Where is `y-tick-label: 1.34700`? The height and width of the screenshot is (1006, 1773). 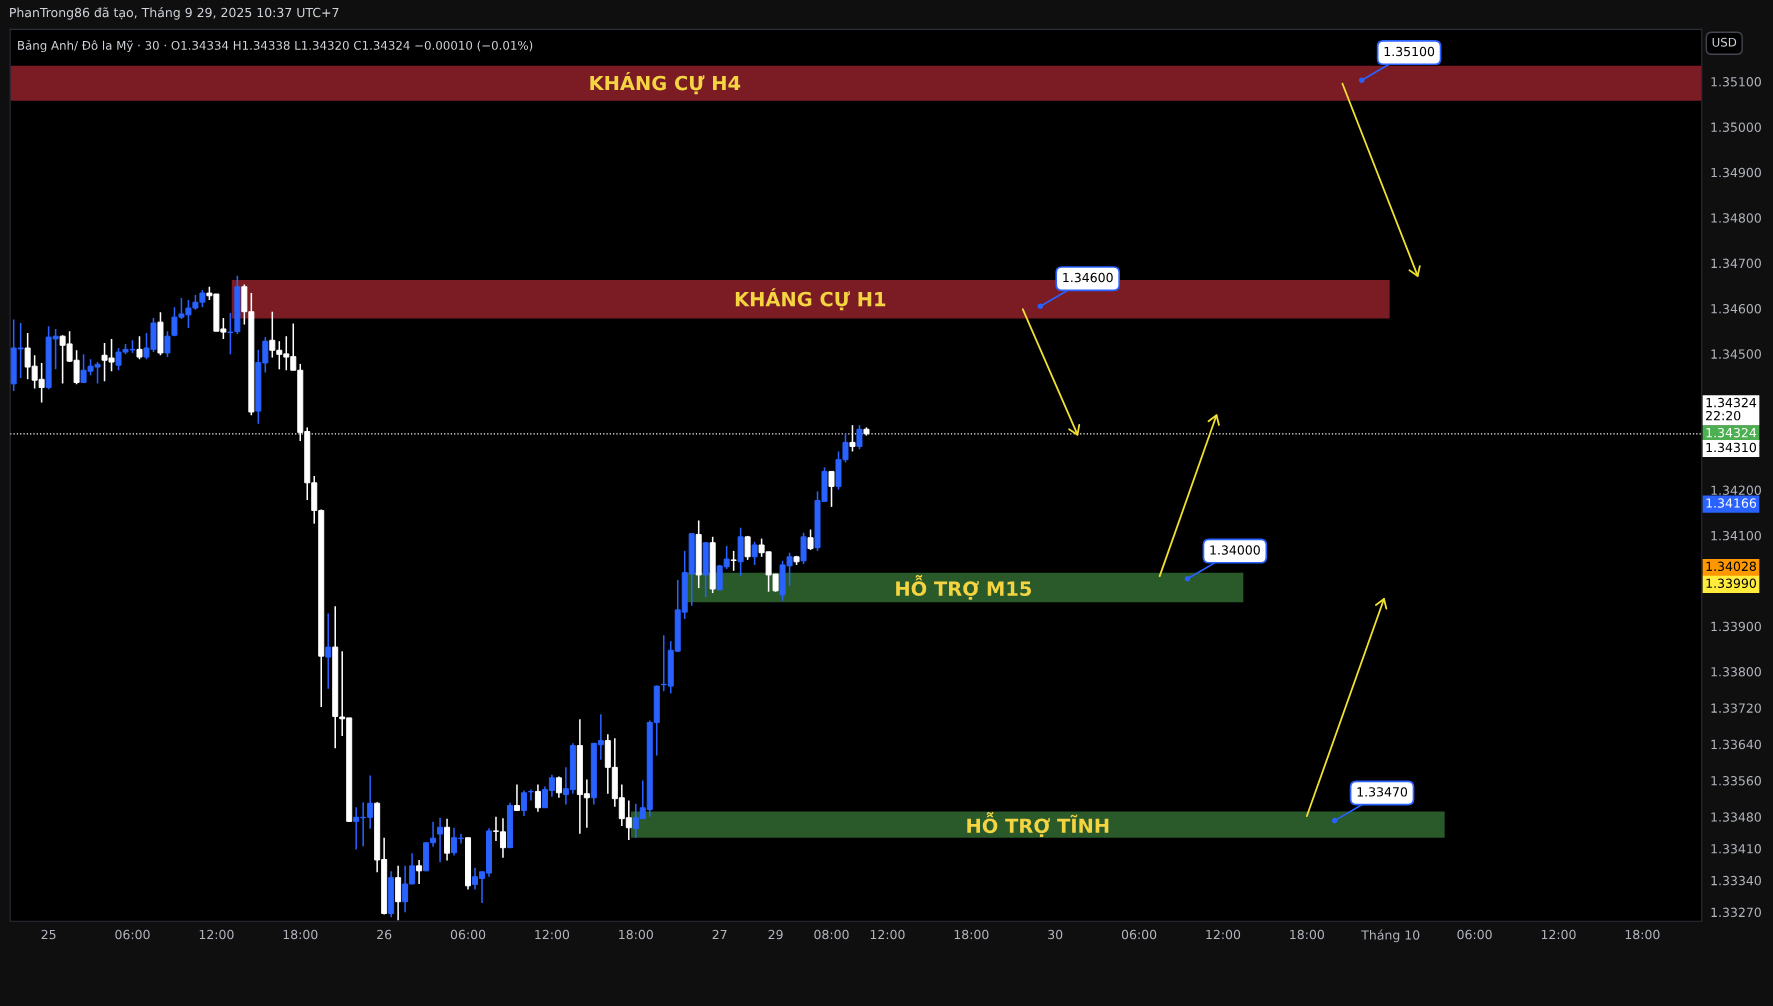
y-tick-label: 1.34700 is located at coordinates (1736, 263).